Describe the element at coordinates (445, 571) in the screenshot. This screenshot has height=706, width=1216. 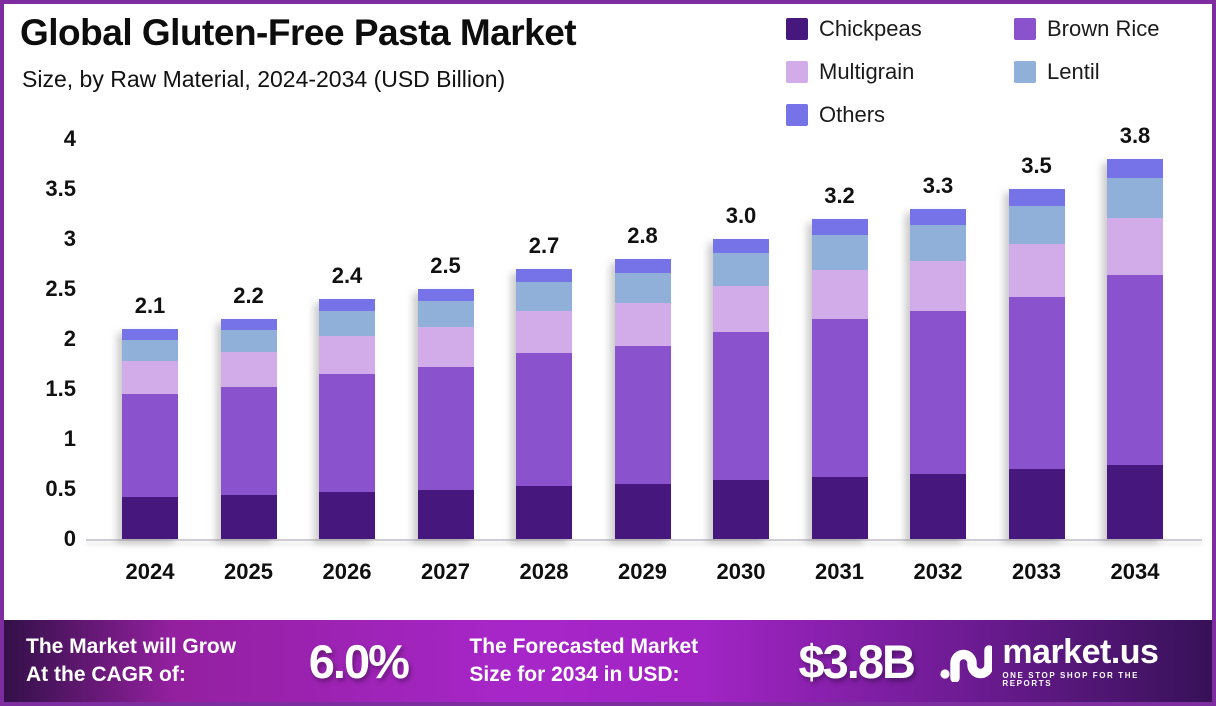
I see `x-tick-label: 2027` at that location.